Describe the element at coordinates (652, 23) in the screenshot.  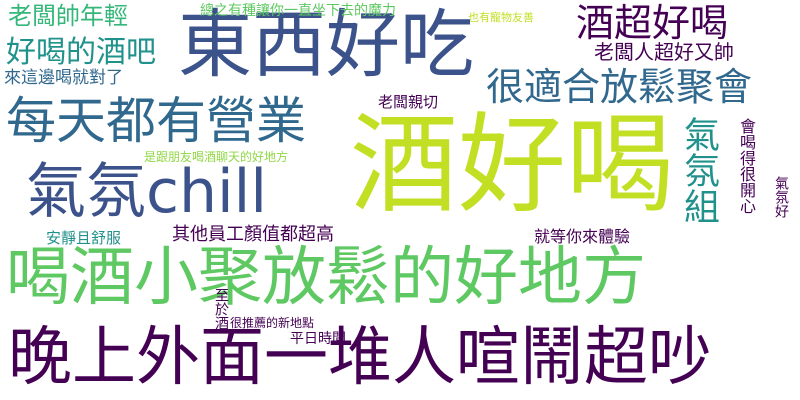
I see `word-jiu-chao-hao-he: 酒超好喝` at that location.